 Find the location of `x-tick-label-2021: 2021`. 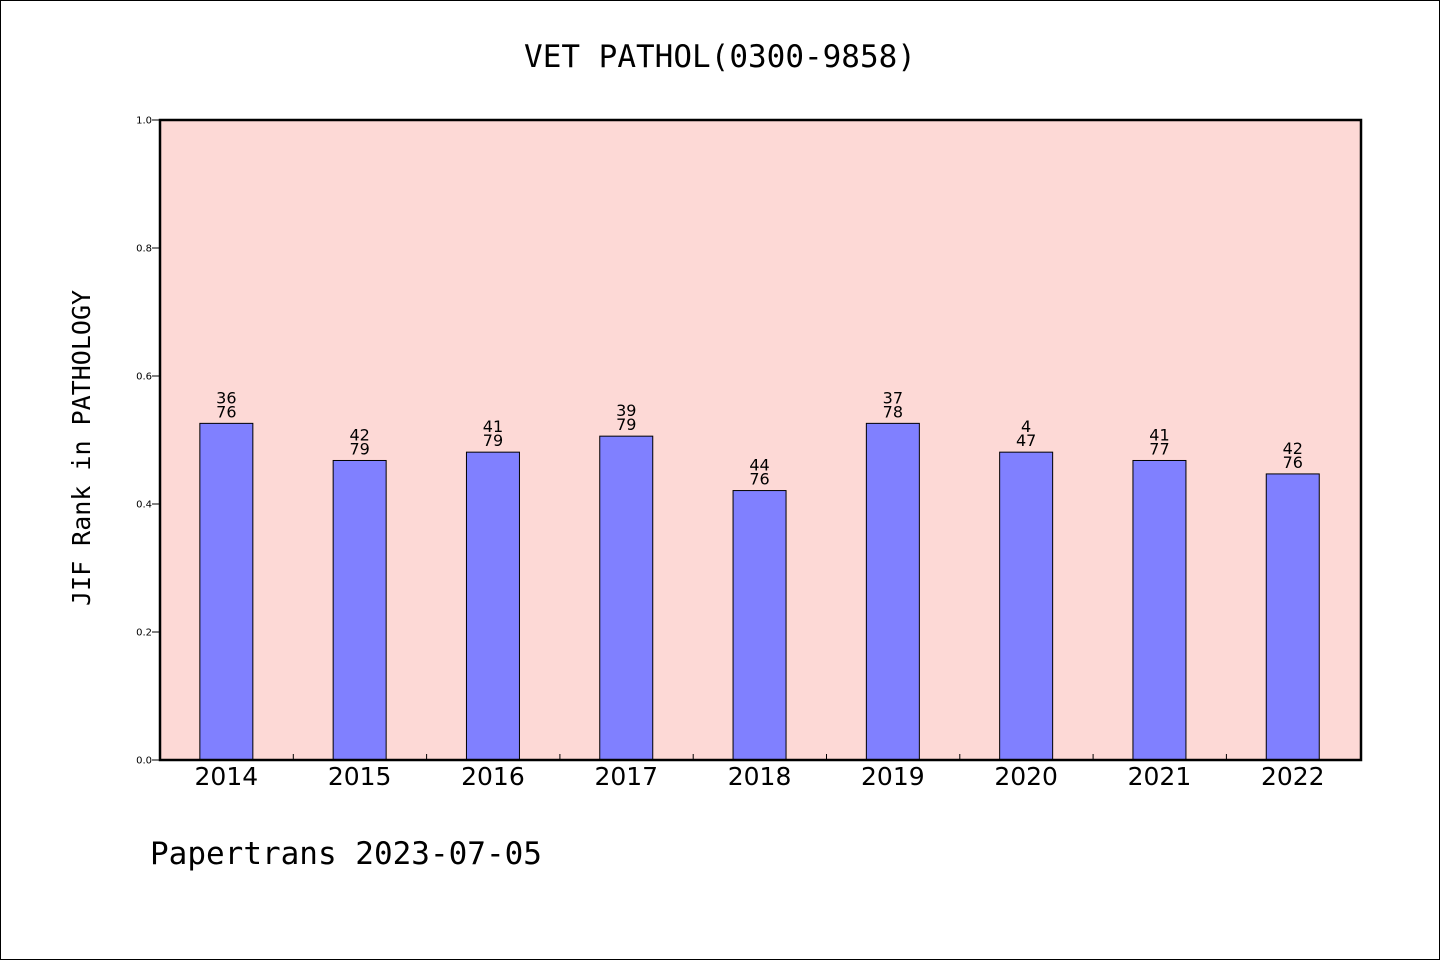

x-tick-label-2021: 2021 is located at coordinates (1160, 776).